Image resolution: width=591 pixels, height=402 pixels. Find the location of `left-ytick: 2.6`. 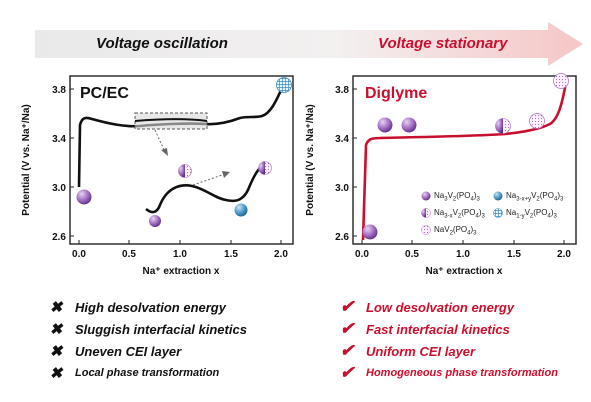

left-ytick: 2.6 is located at coordinates (59, 237).